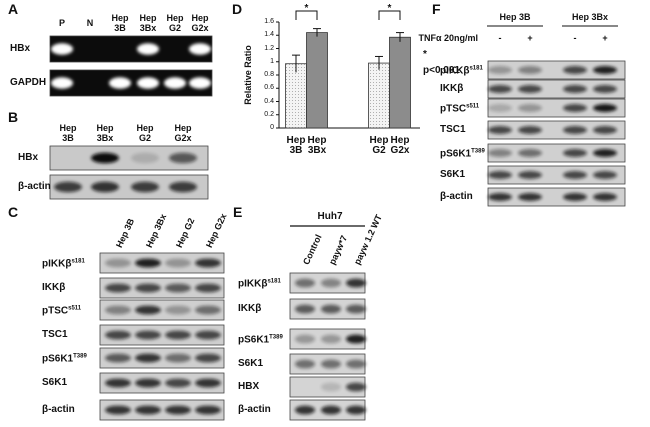 The width and height of the screenshot is (650, 427). I want to click on row-label: HBX, so click(248, 387).